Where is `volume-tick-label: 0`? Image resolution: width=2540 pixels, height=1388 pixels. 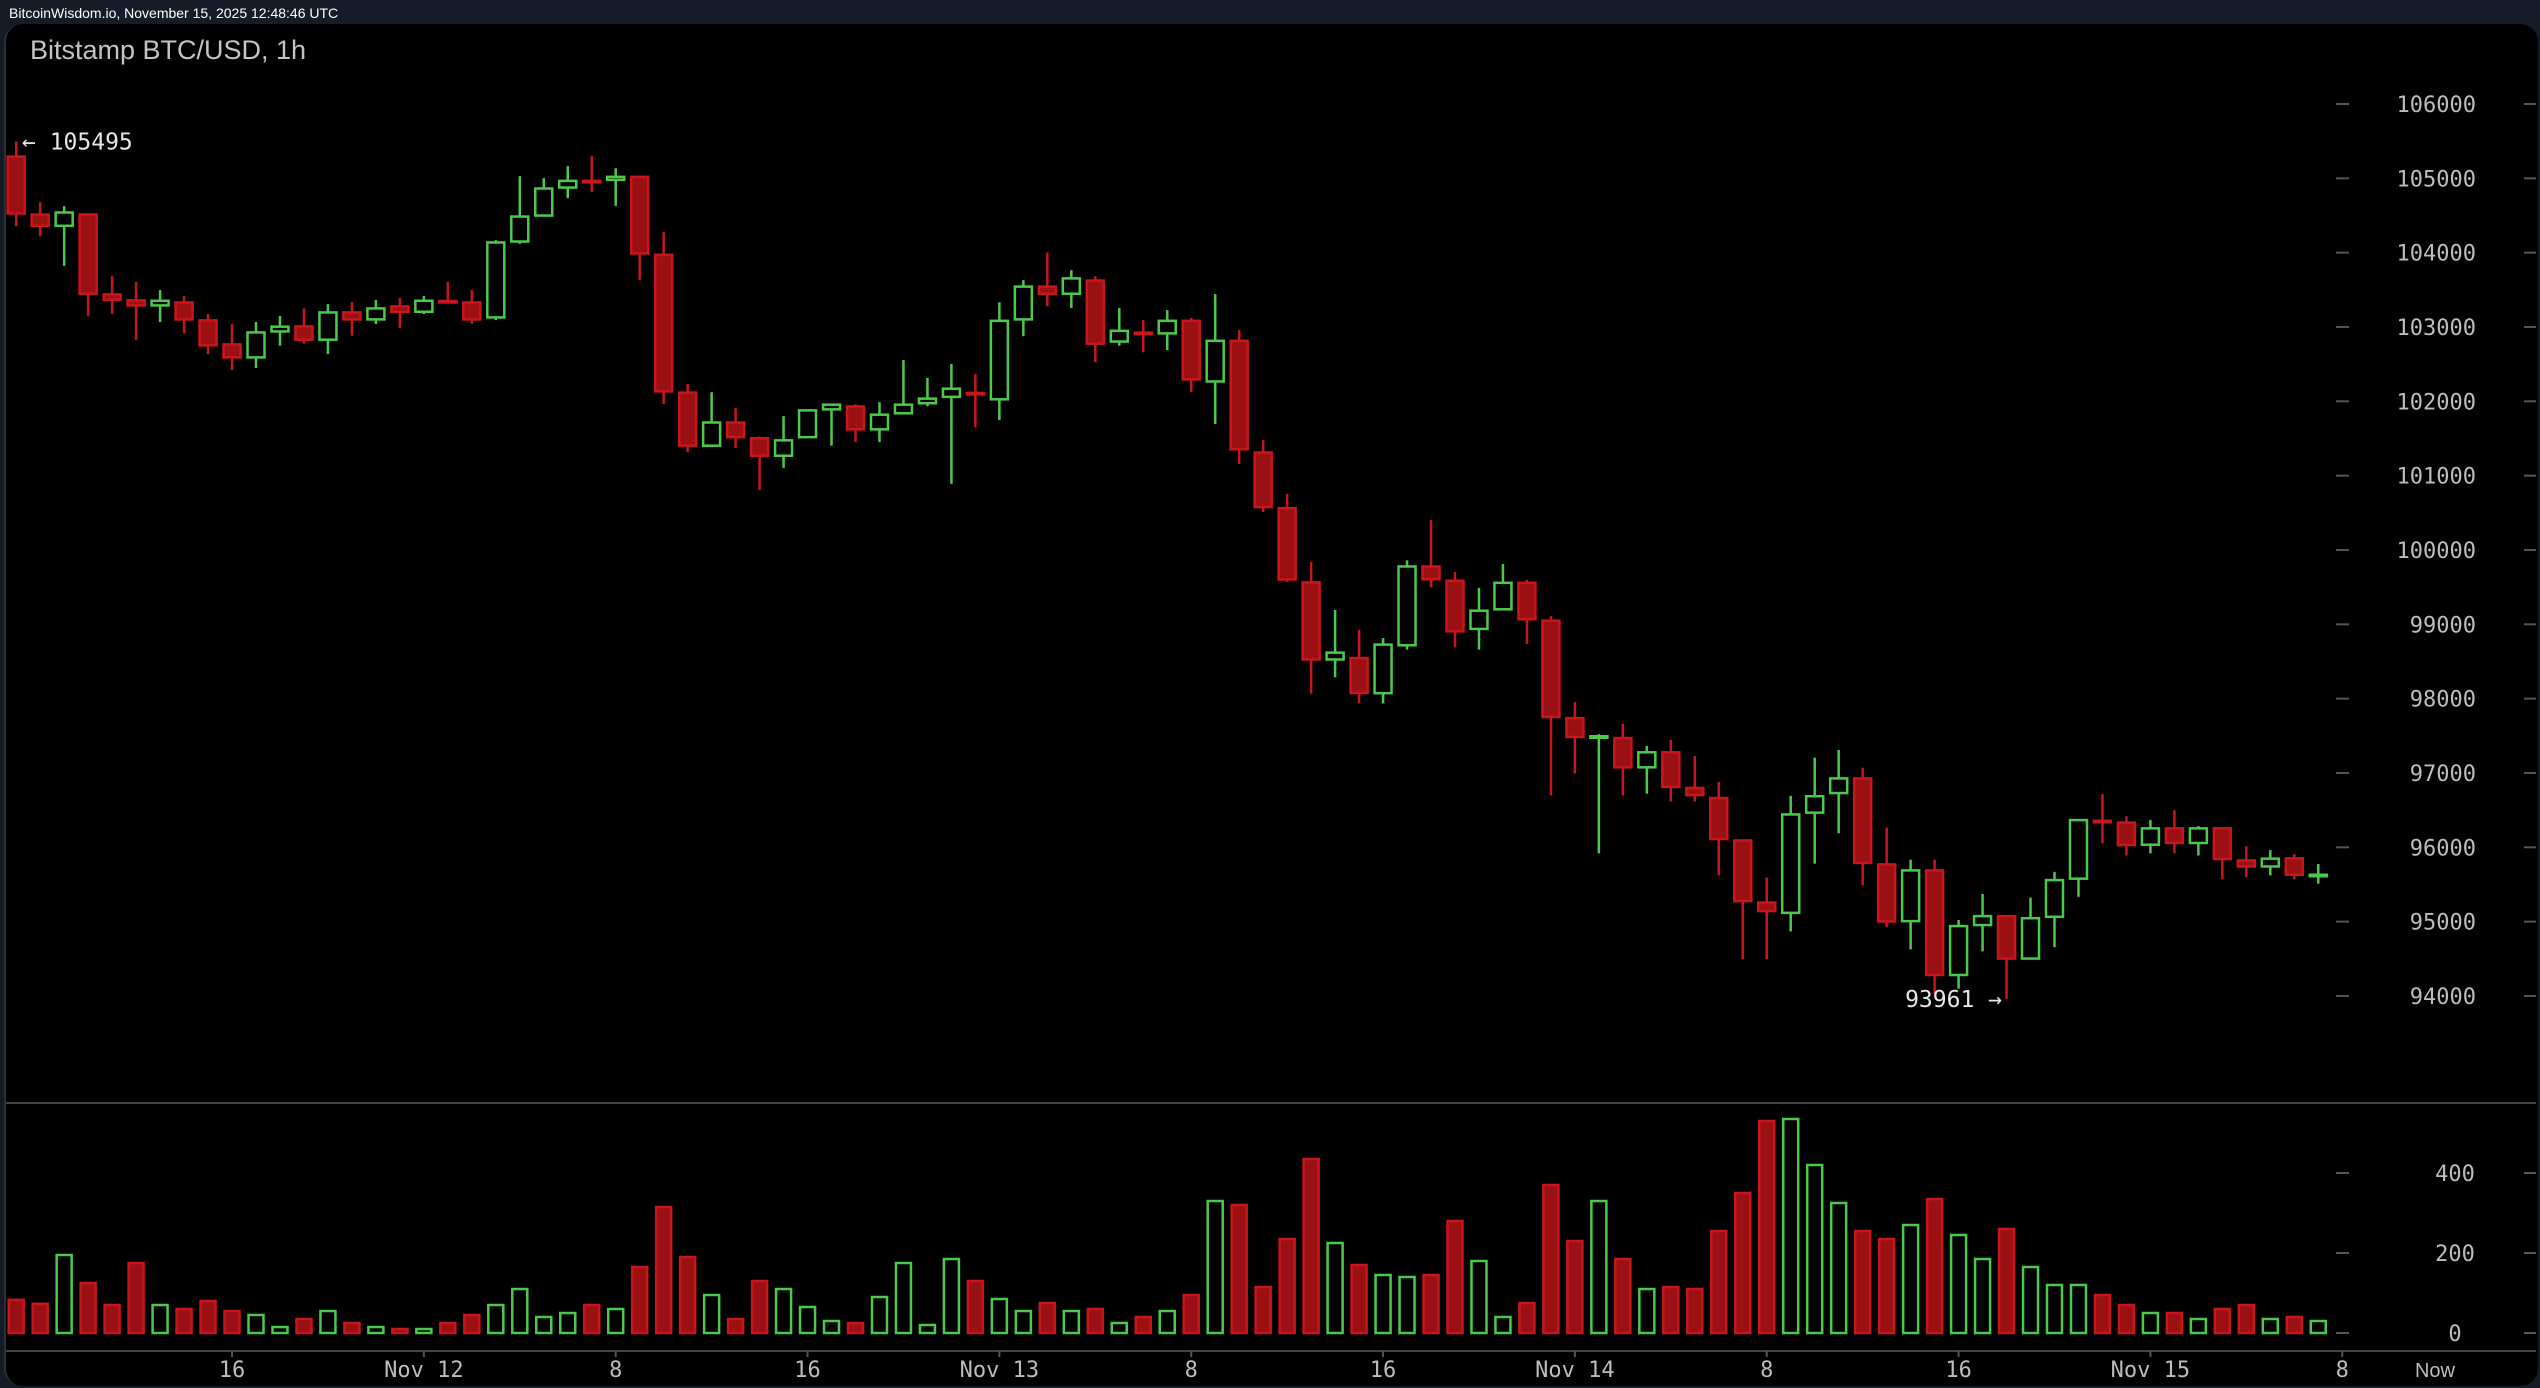
volume-tick-label: 0 is located at coordinates (2454, 1334).